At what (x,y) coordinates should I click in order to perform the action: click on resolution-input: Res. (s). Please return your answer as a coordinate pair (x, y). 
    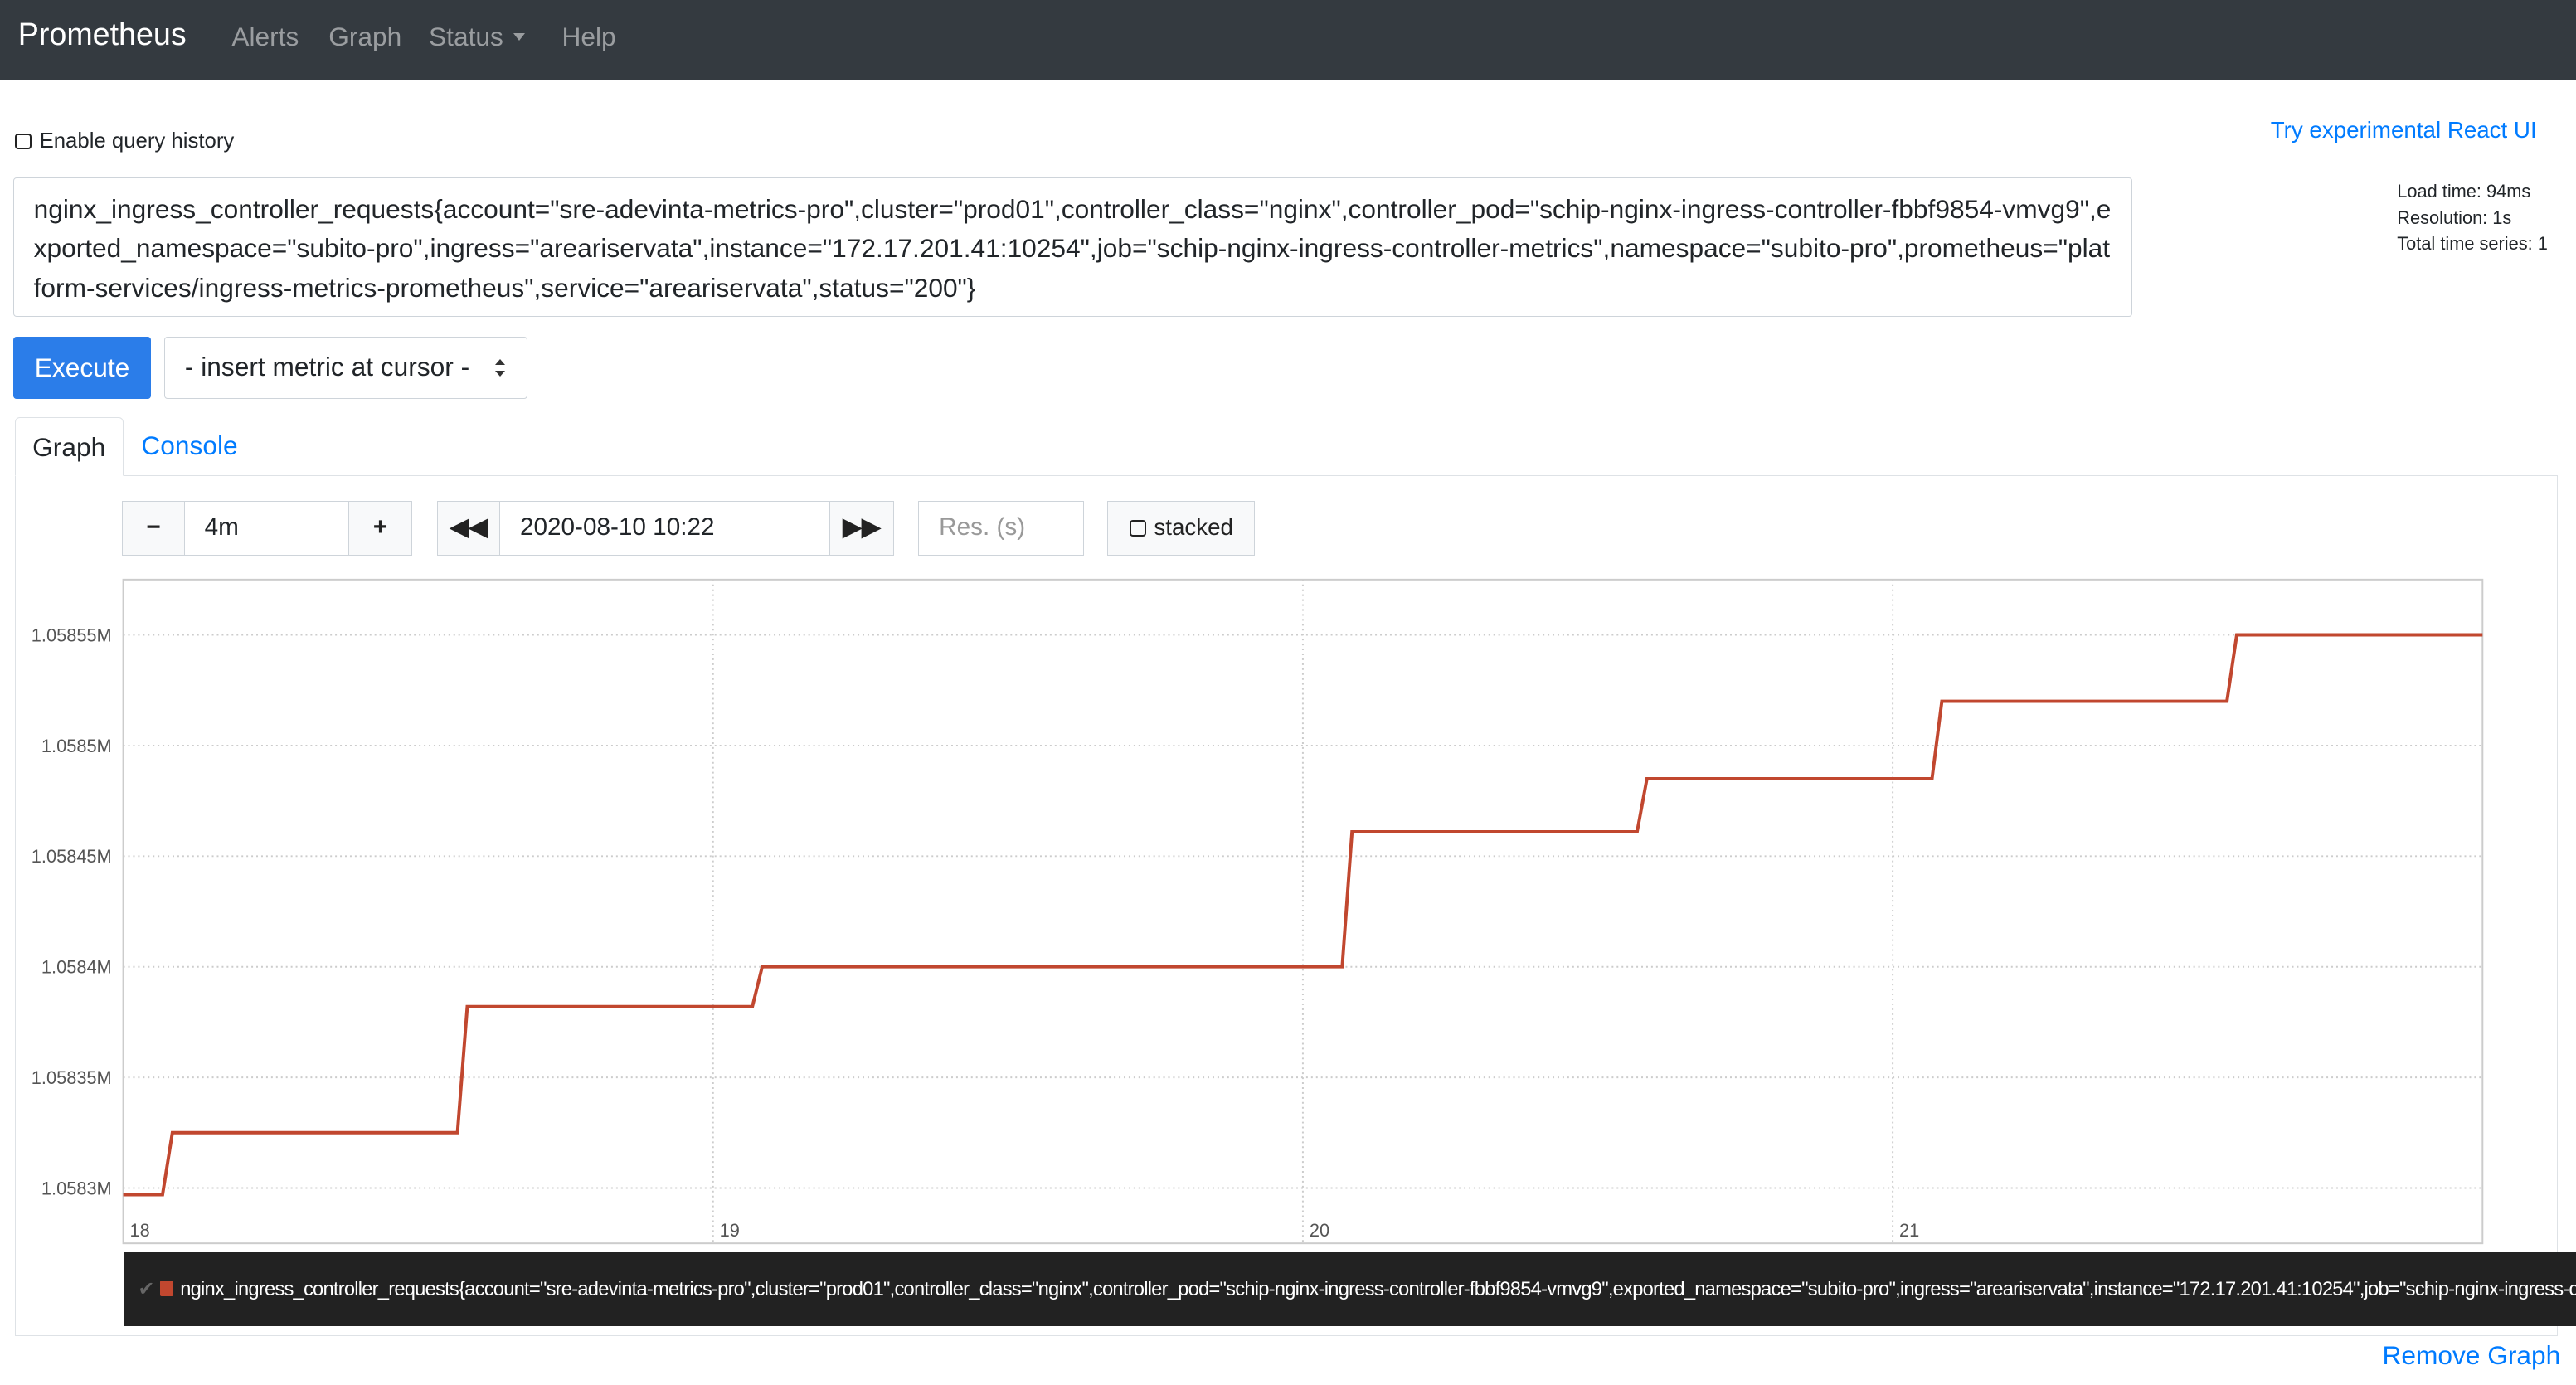
    Looking at the image, I should click on (1002, 528).